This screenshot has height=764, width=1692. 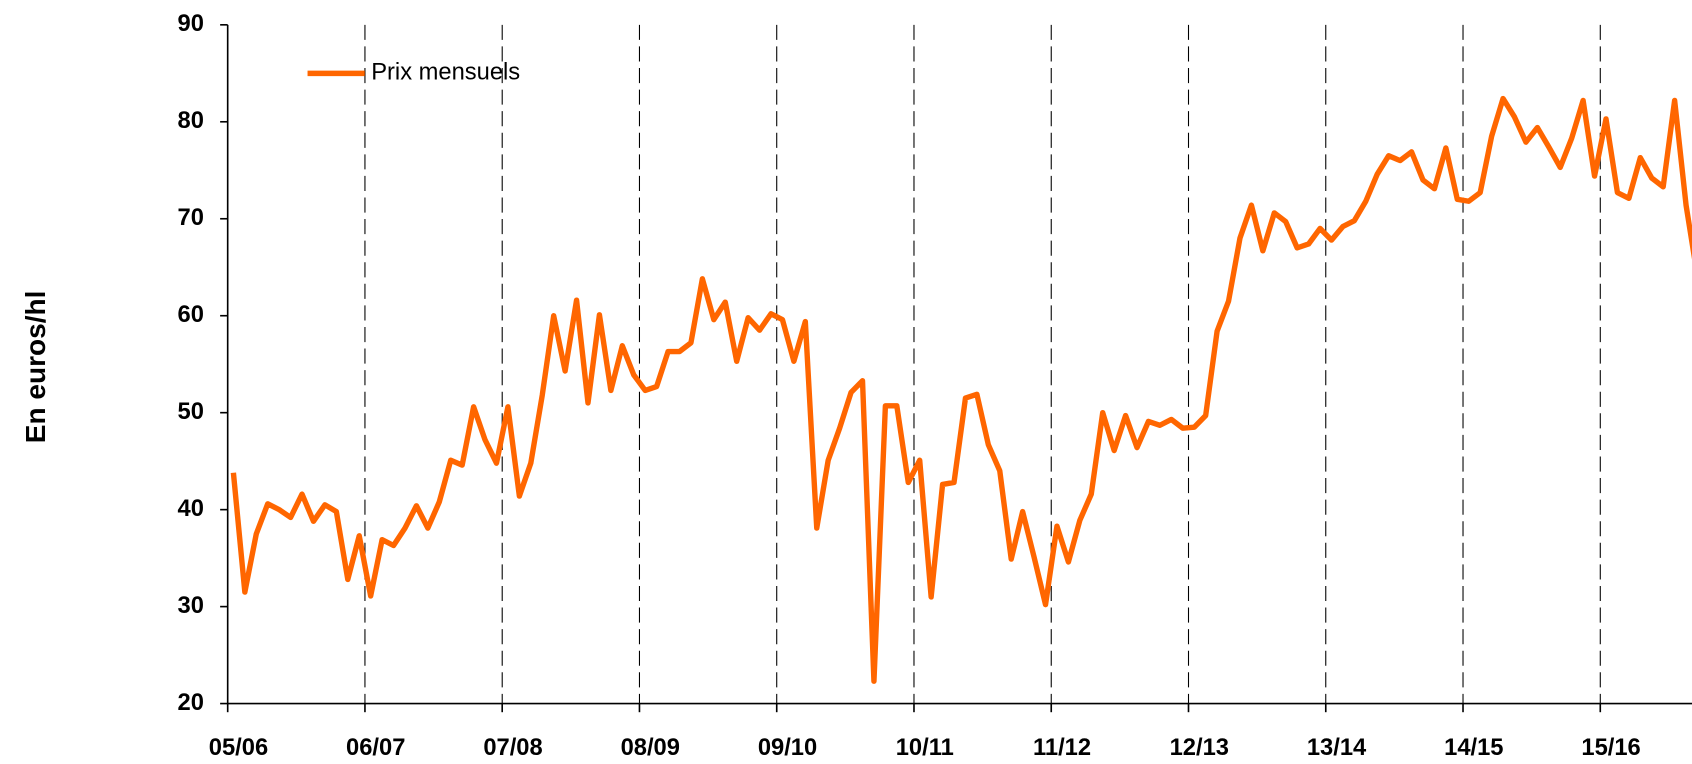 What do you see at coordinates (191, 24) in the screenshot?
I see `y-tick-label: 90` at bounding box center [191, 24].